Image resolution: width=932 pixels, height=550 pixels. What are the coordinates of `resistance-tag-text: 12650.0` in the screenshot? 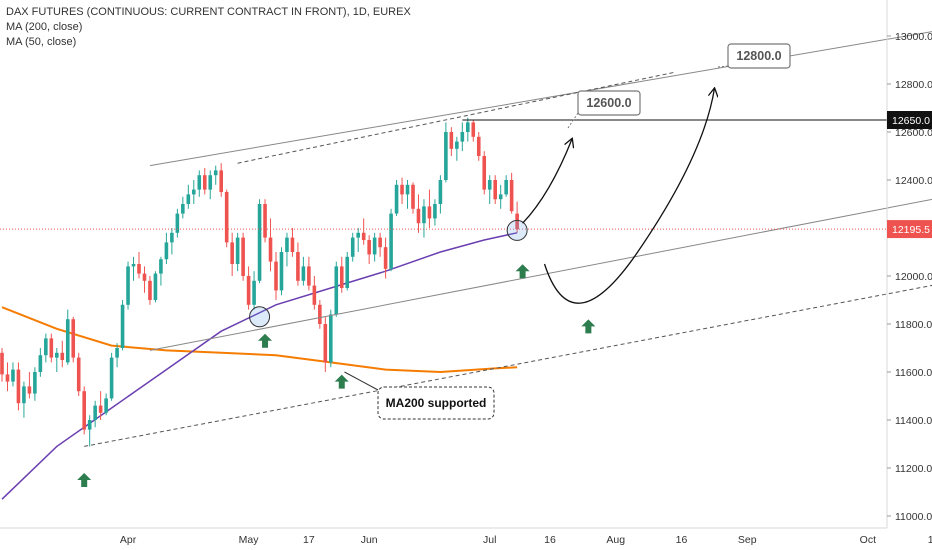 It's located at (911, 121).